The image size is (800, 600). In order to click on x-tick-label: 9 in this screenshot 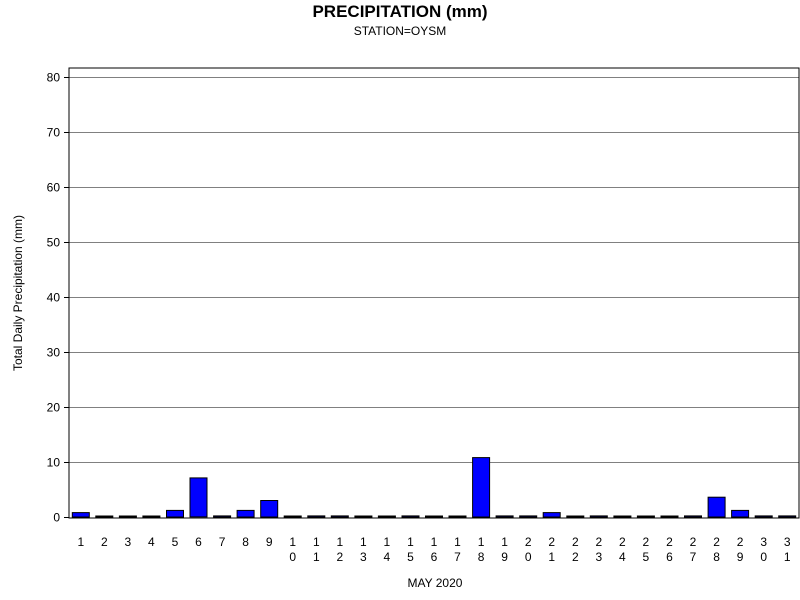, I will do `click(269, 542)`.